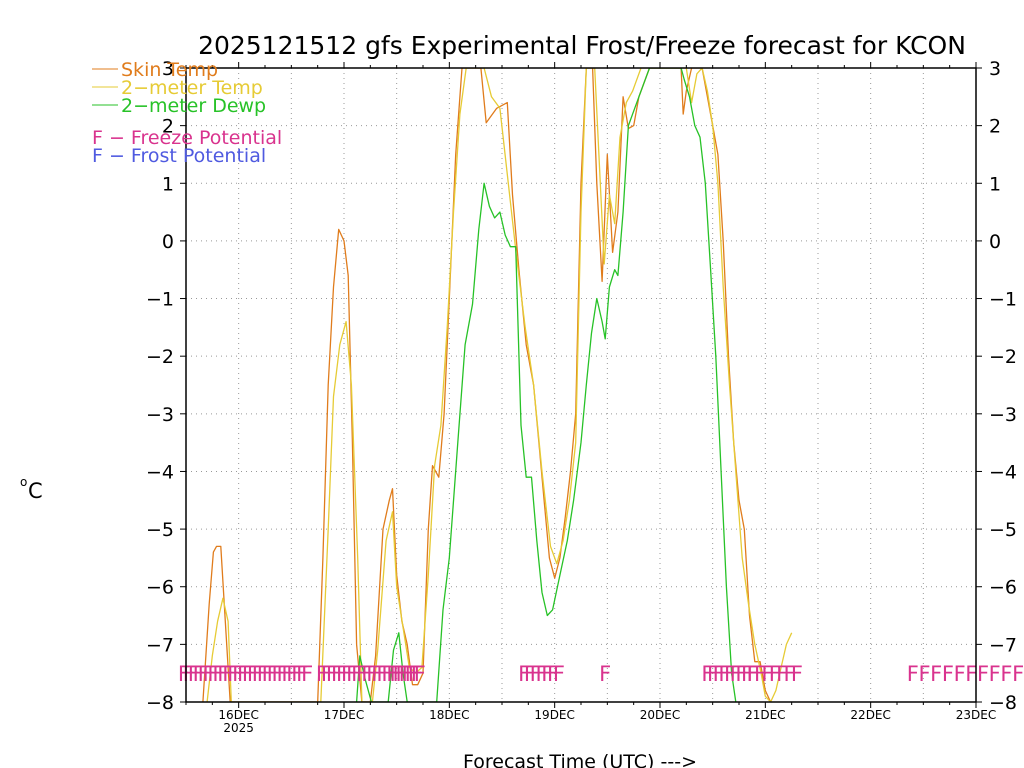 The image size is (1024, 768). Describe the element at coordinates (976, 715) in the screenshot. I see `x-tick-label: 23DEC` at that location.